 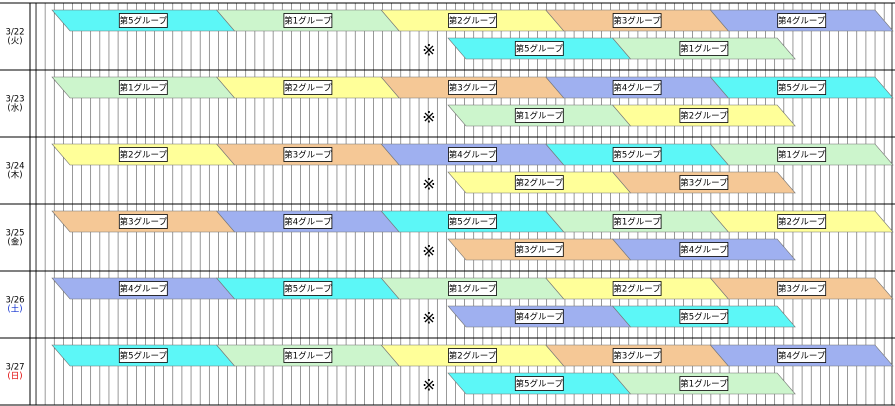 I want to click on date: 3/24, so click(x=14, y=167).